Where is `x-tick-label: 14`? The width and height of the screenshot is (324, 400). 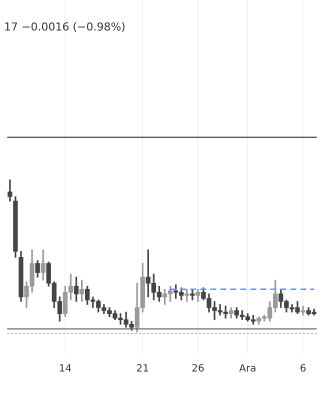 x-tick-label: 14 is located at coordinates (65, 369).